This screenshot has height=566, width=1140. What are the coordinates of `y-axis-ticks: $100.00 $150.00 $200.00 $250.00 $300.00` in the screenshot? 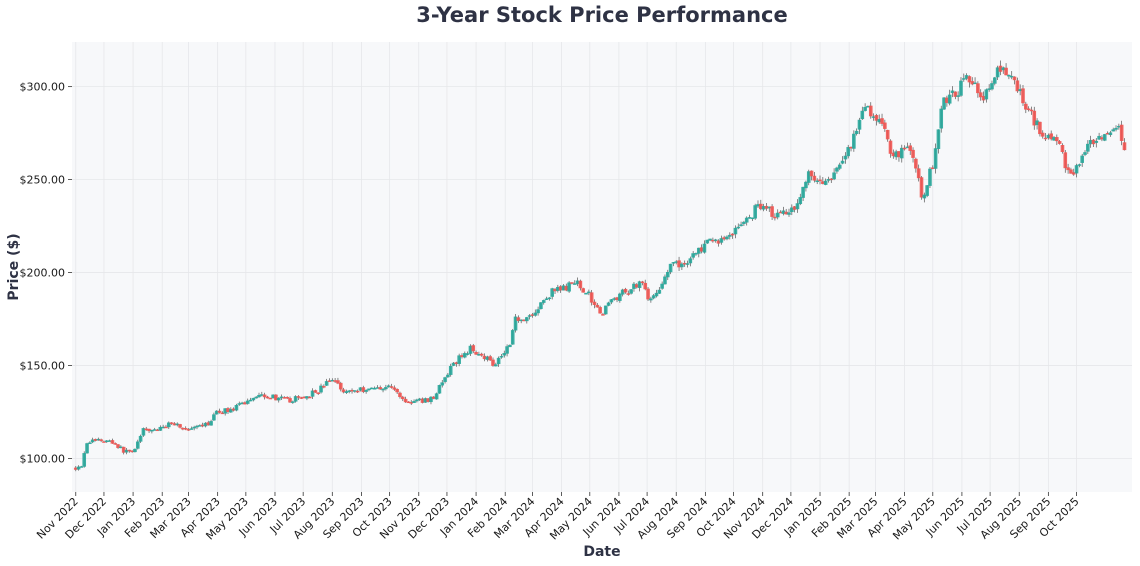 It's located at (46, 273).